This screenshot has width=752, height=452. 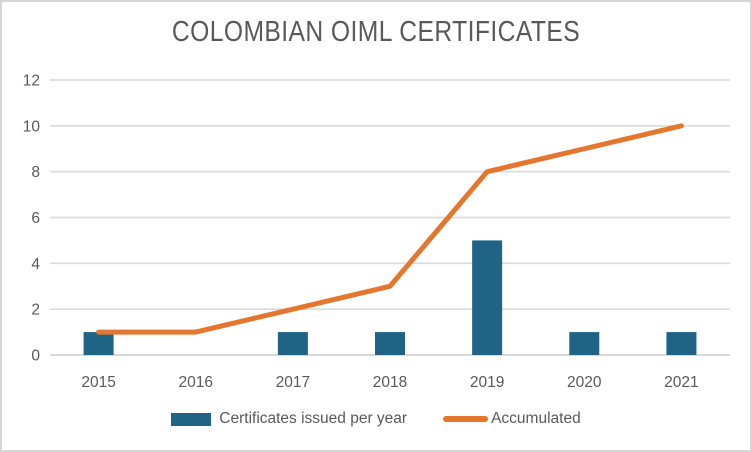 What do you see at coordinates (584, 343) in the screenshot?
I see `bar-2020` at bounding box center [584, 343].